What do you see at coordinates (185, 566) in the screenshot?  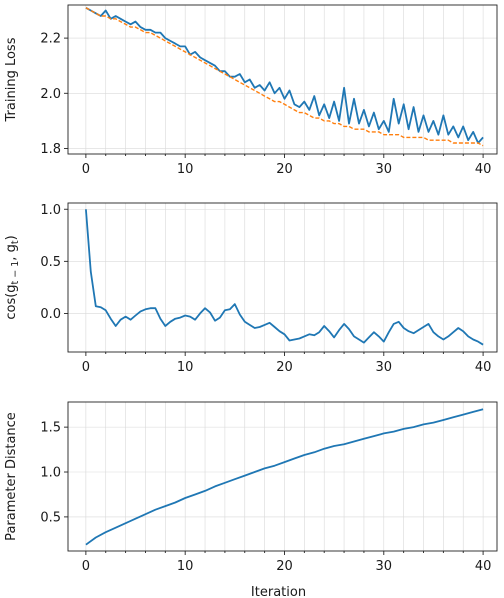 I see `parameter-distance-x-tick-label: 10` at bounding box center [185, 566].